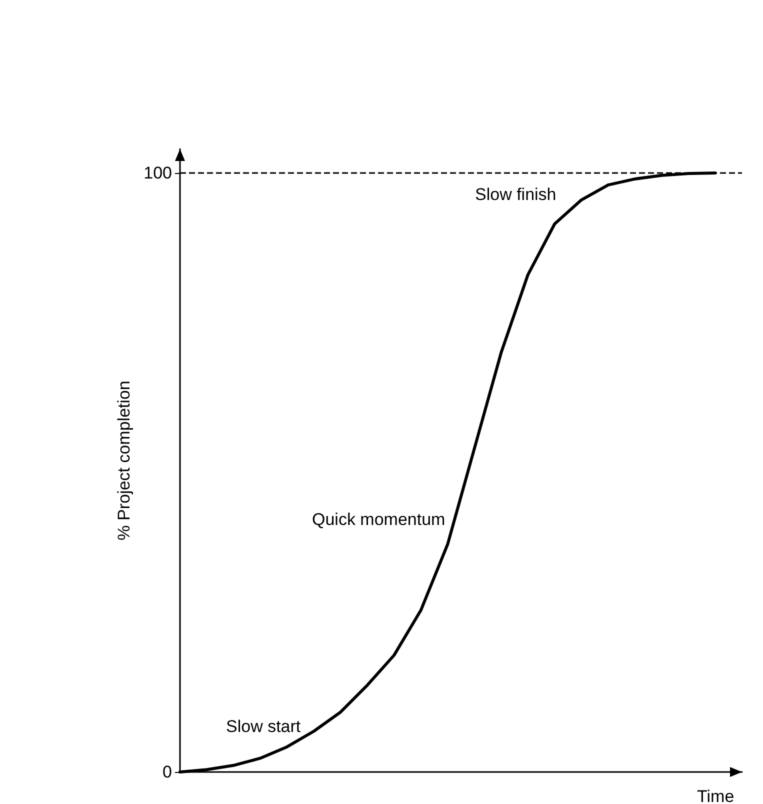 The width and height of the screenshot is (763, 804). What do you see at coordinates (379, 519) in the screenshot?
I see `annotation: Quick momentum` at bounding box center [379, 519].